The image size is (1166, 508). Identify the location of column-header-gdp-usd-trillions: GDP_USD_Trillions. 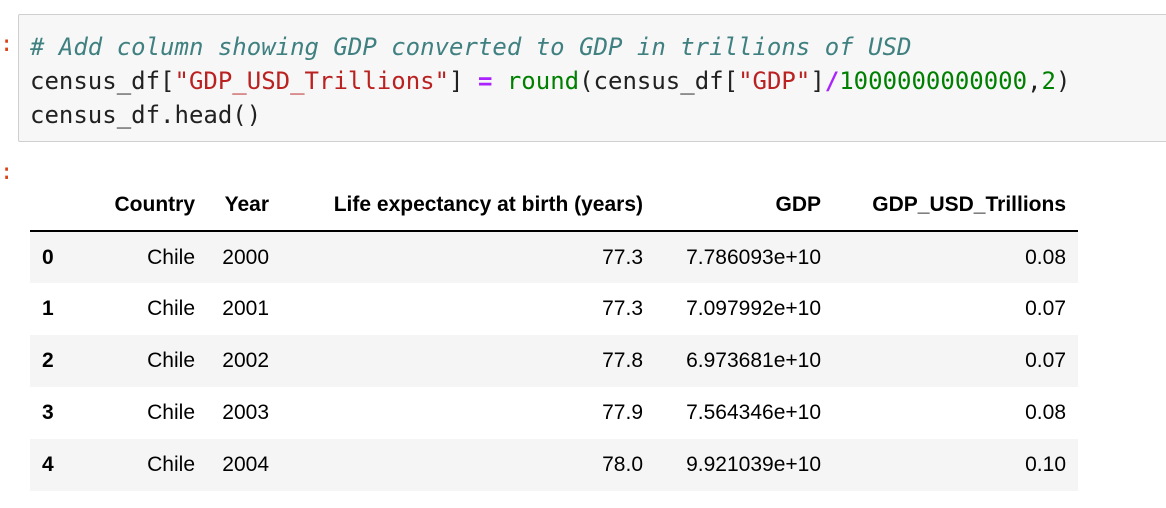
(955, 205).